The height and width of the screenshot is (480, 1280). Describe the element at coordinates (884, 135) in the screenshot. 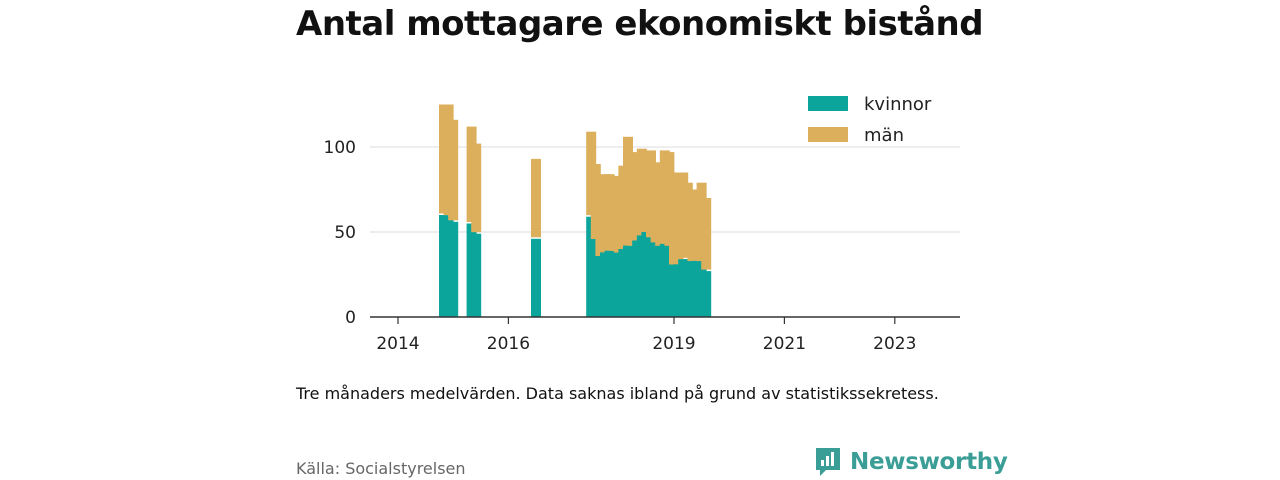

I see `legend-label-man: män` at that location.